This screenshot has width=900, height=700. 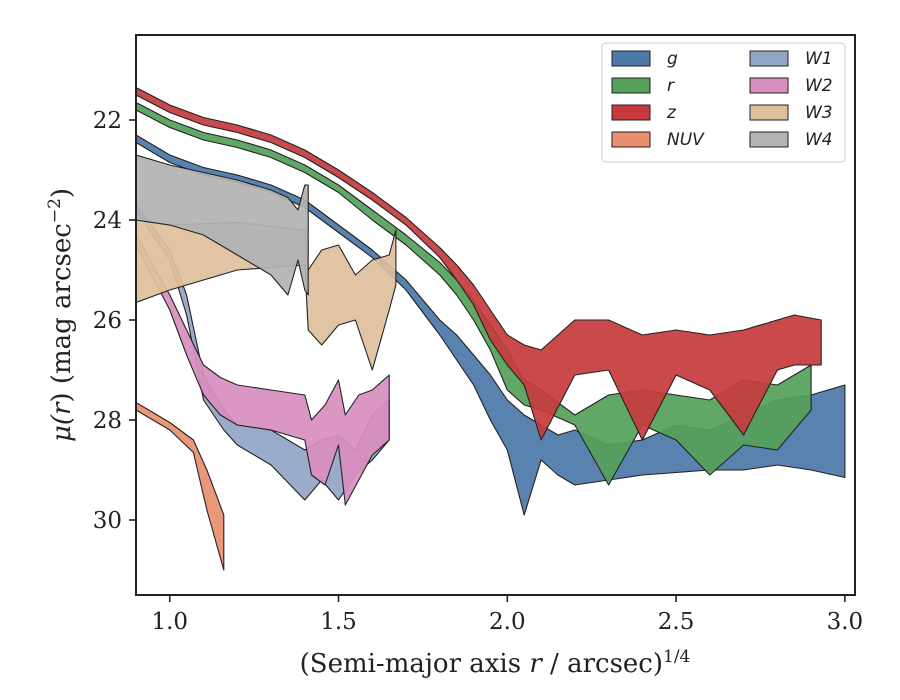 I want to click on legend-label-w3: W3, so click(x=819, y=113).